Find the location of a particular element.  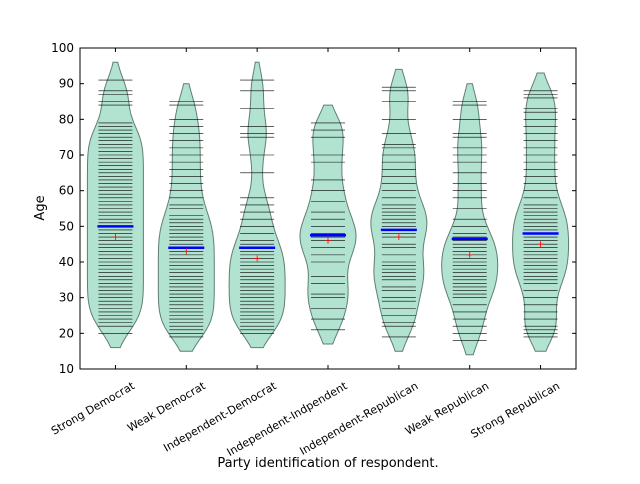

x-tick-label: Independent-Republican is located at coordinates (358, 418).